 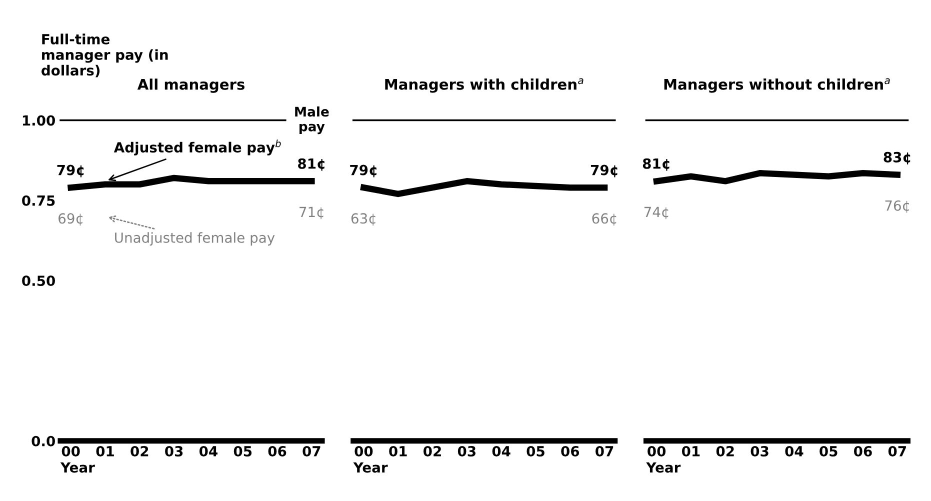 I want to click on annotation: 74¢, so click(x=656, y=213).